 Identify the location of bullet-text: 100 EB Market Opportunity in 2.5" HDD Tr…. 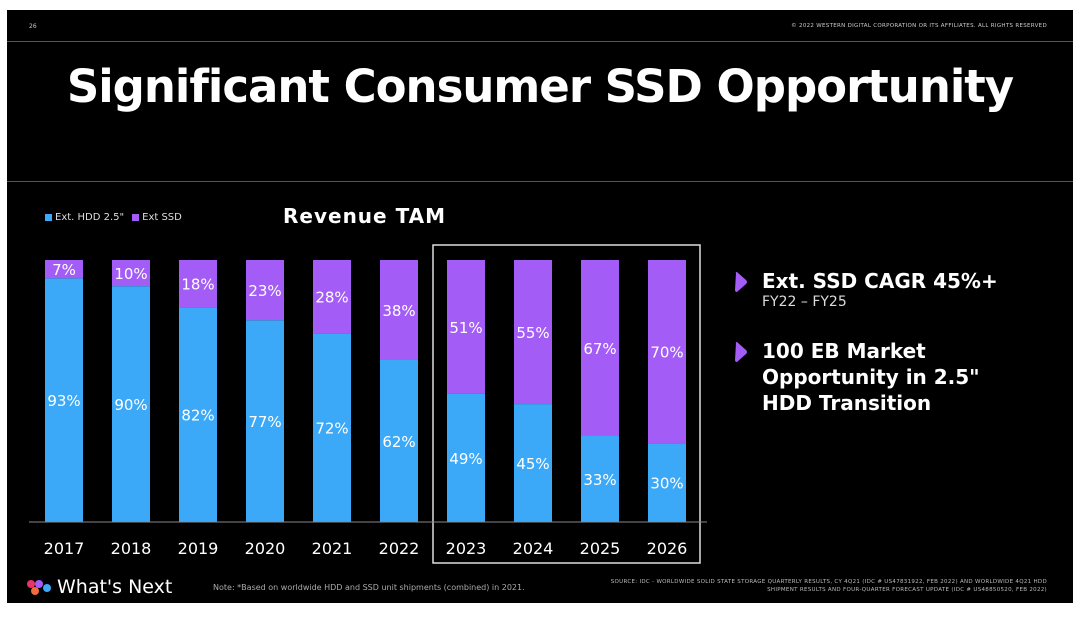
(871, 377).